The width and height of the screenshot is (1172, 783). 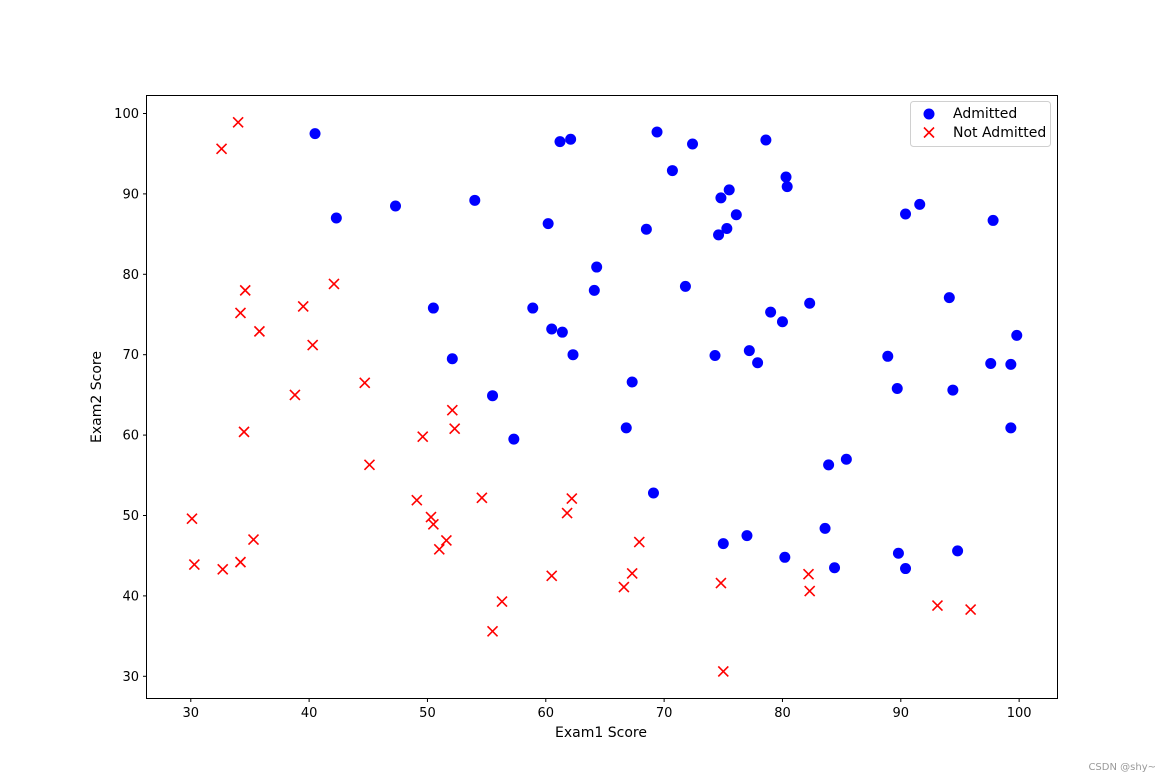 What do you see at coordinates (999, 133) in the screenshot?
I see `legend-not-admitted-label: Not Admitted` at bounding box center [999, 133].